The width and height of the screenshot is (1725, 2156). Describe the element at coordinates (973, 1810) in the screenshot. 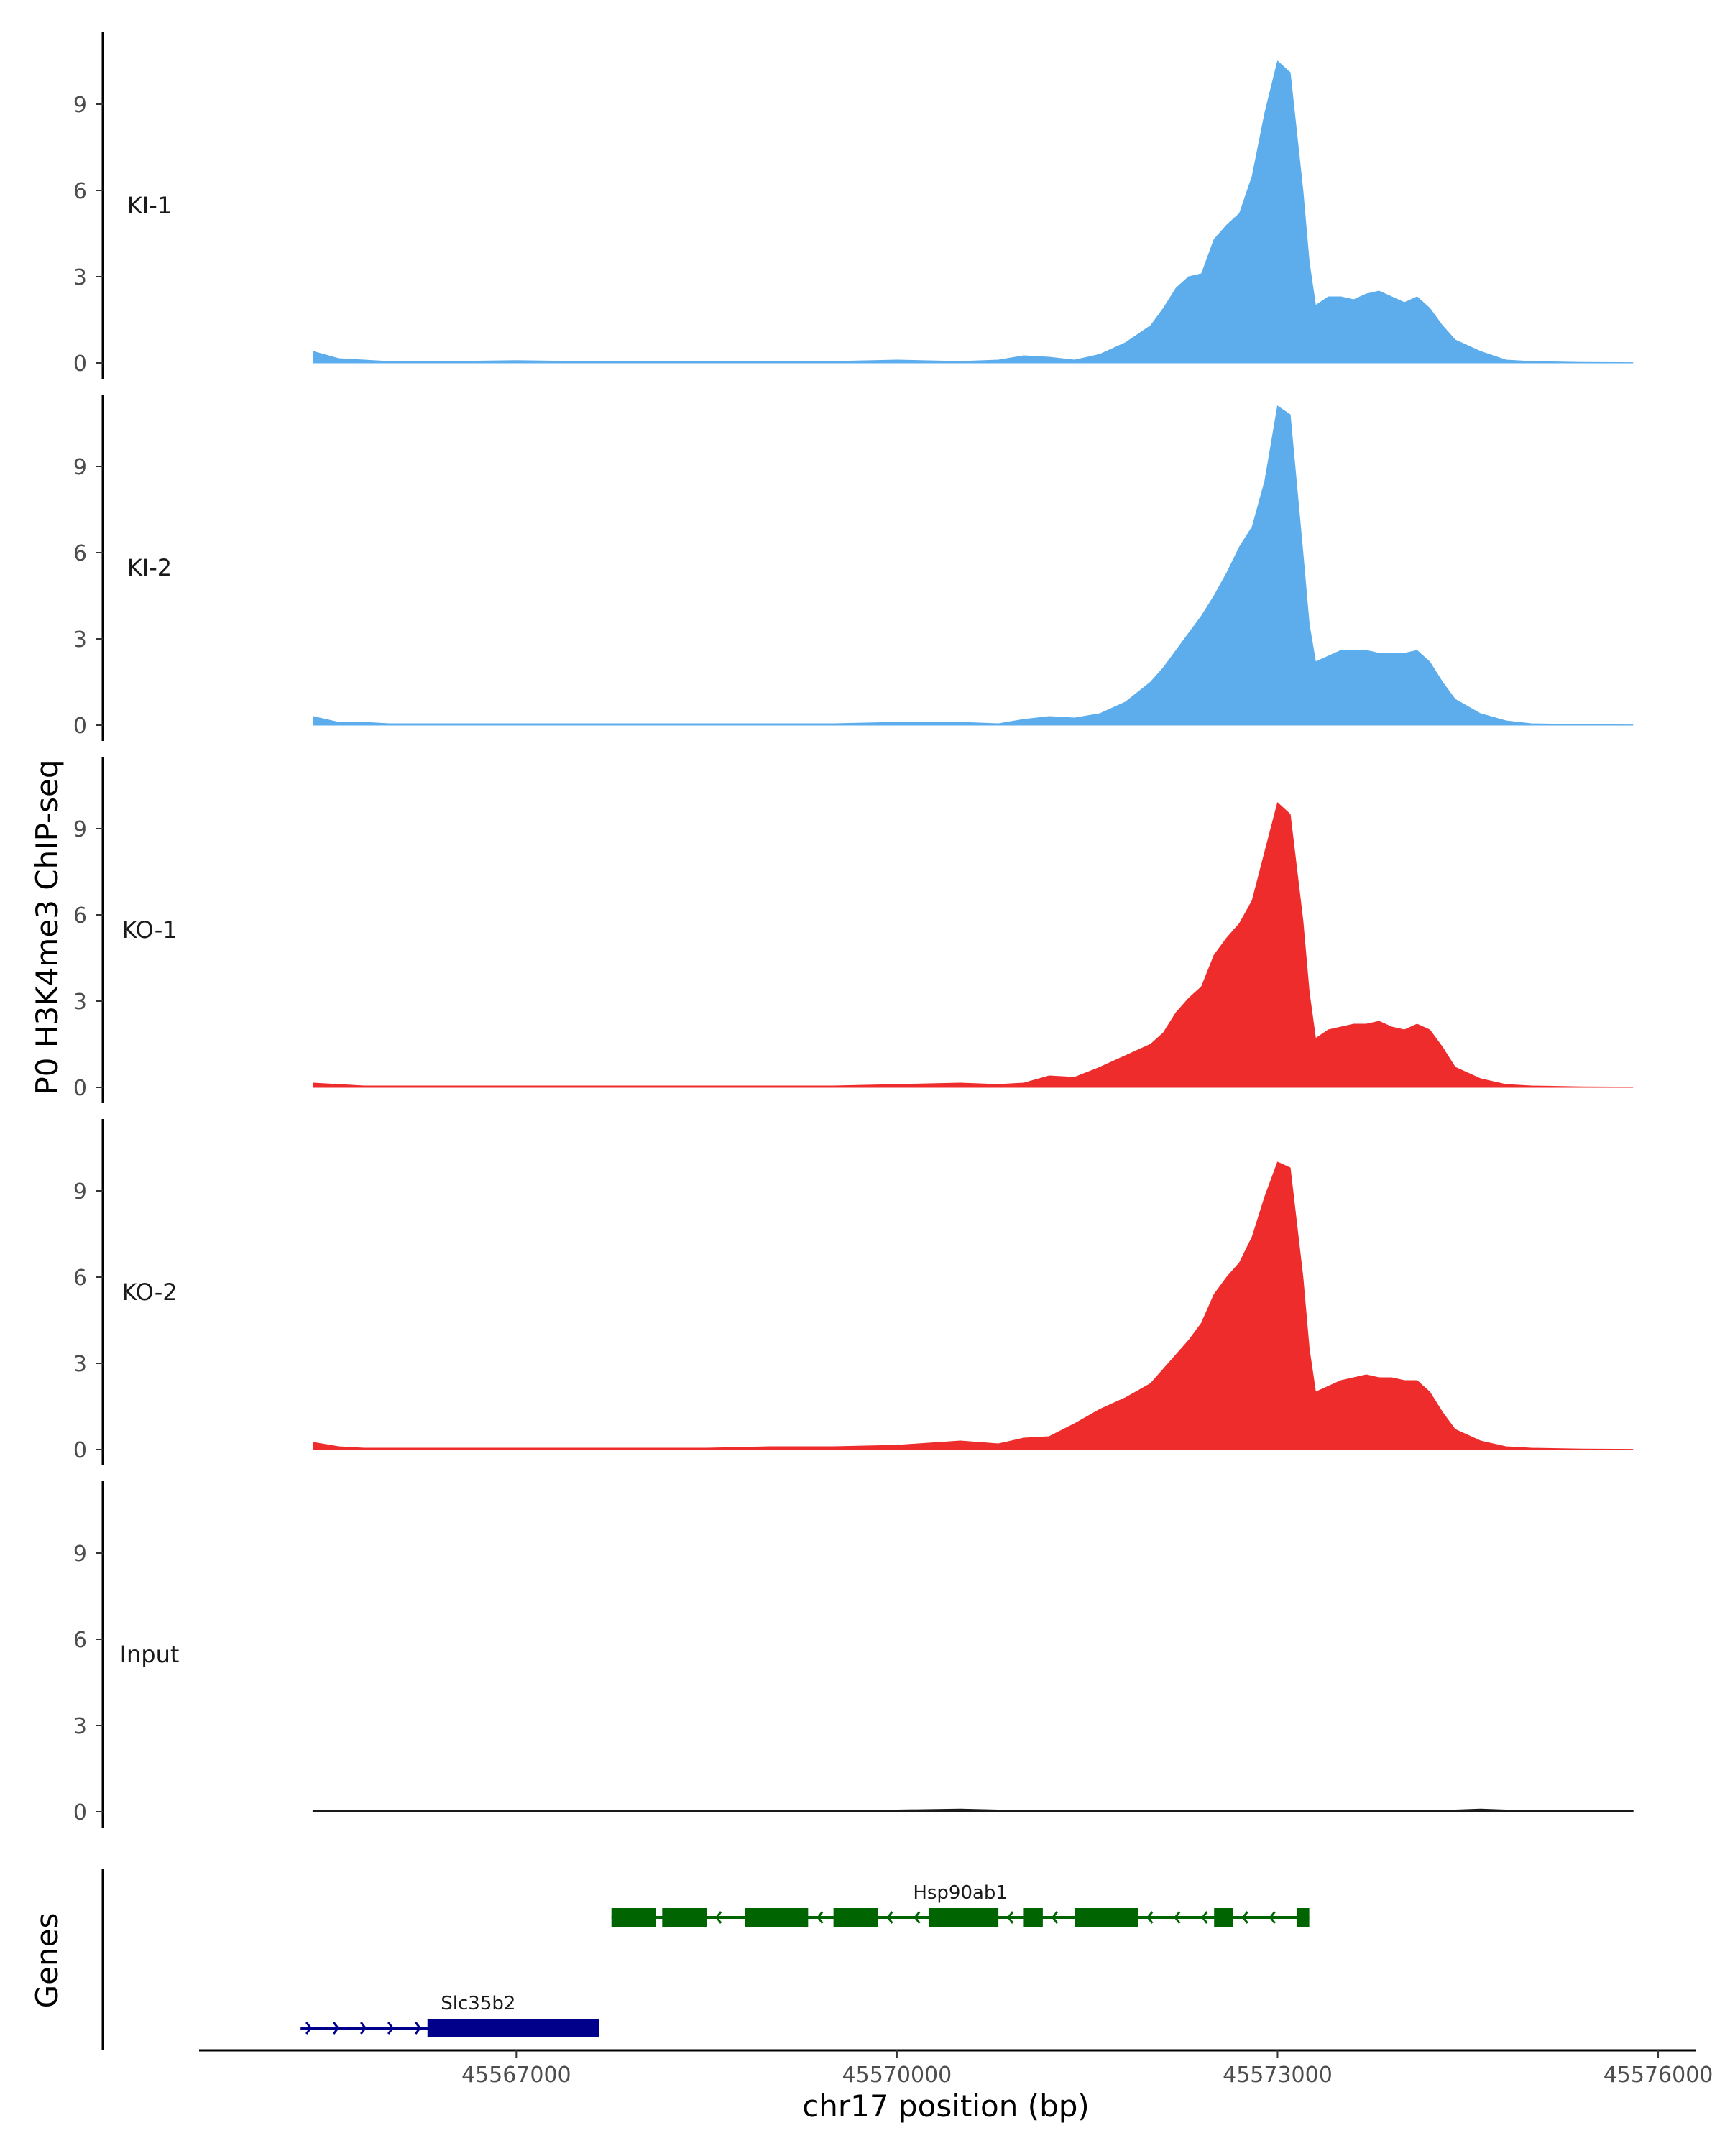

I see `coverage-area-input` at that location.